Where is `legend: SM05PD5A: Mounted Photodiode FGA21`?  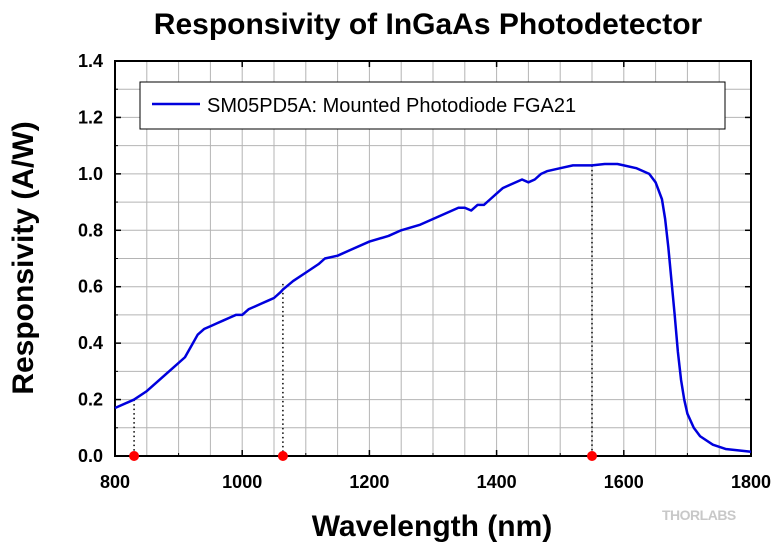
legend: SM05PD5A: Mounted Photodiode FGA21 is located at coordinates (432, 105).